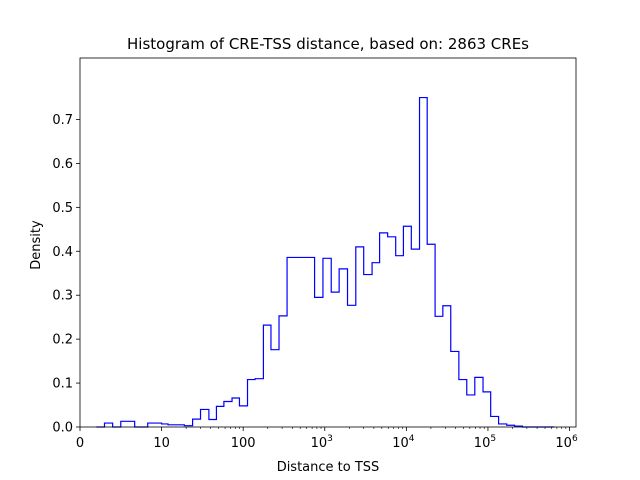  Describe the element at coordinates (328, 467) in the screenshot. I see `x-axis-label: Distance to TSS` at that location.